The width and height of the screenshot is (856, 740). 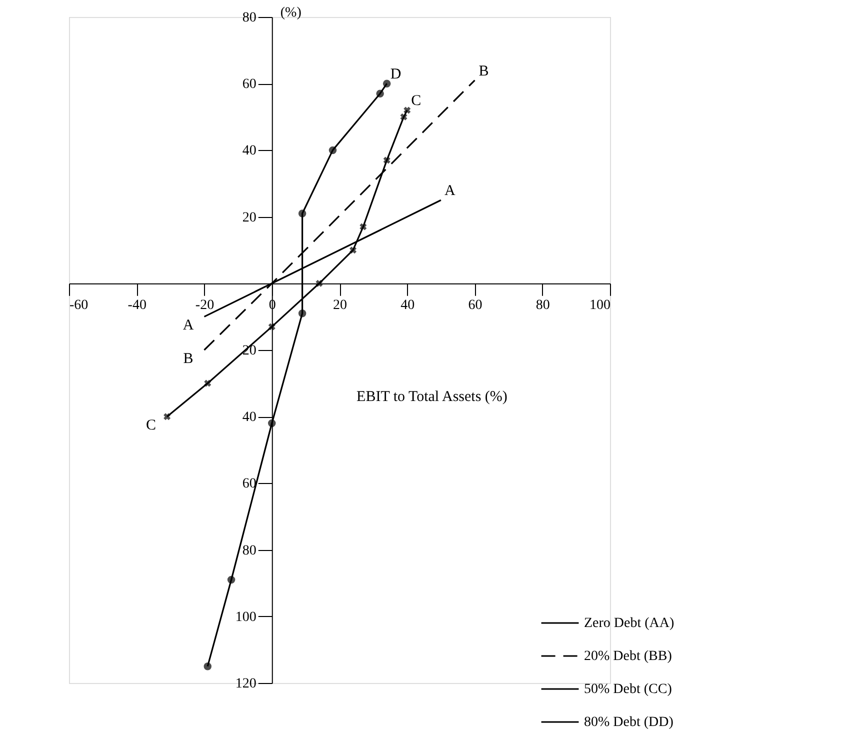 What do you see at coordinates (600, 305) in the screenshot?
I see `x-tick-label: 100` at bounding box center [600, 305].